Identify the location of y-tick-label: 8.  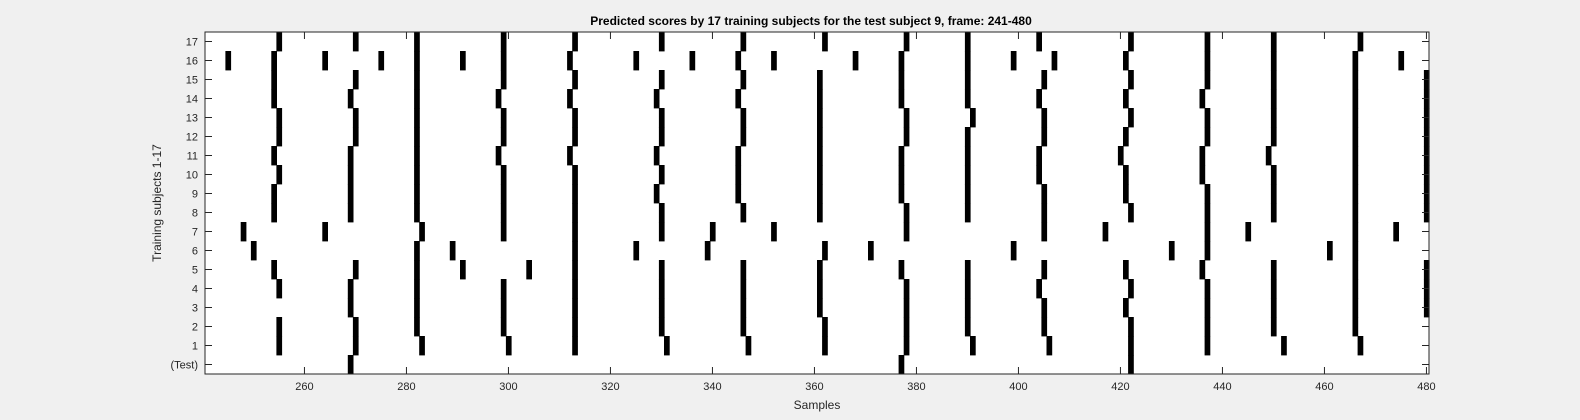
(195, 214).